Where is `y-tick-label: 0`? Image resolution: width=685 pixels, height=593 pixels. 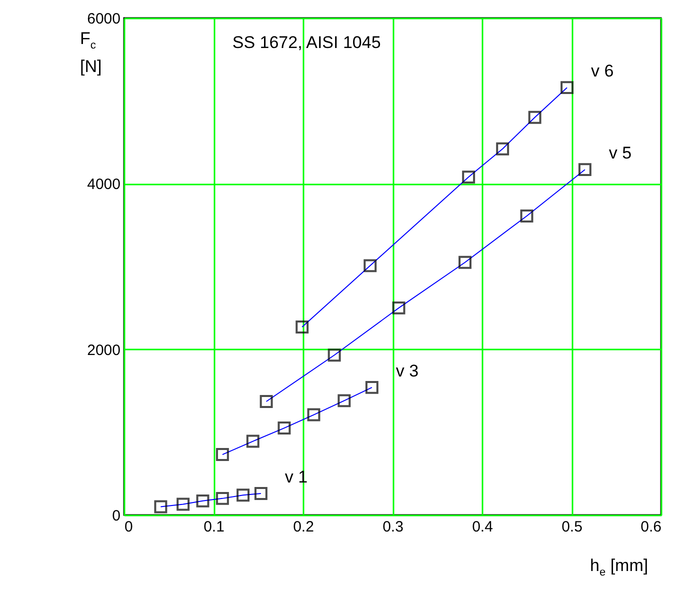
y-tick-label: 0 is located at coordinates (116, 516).